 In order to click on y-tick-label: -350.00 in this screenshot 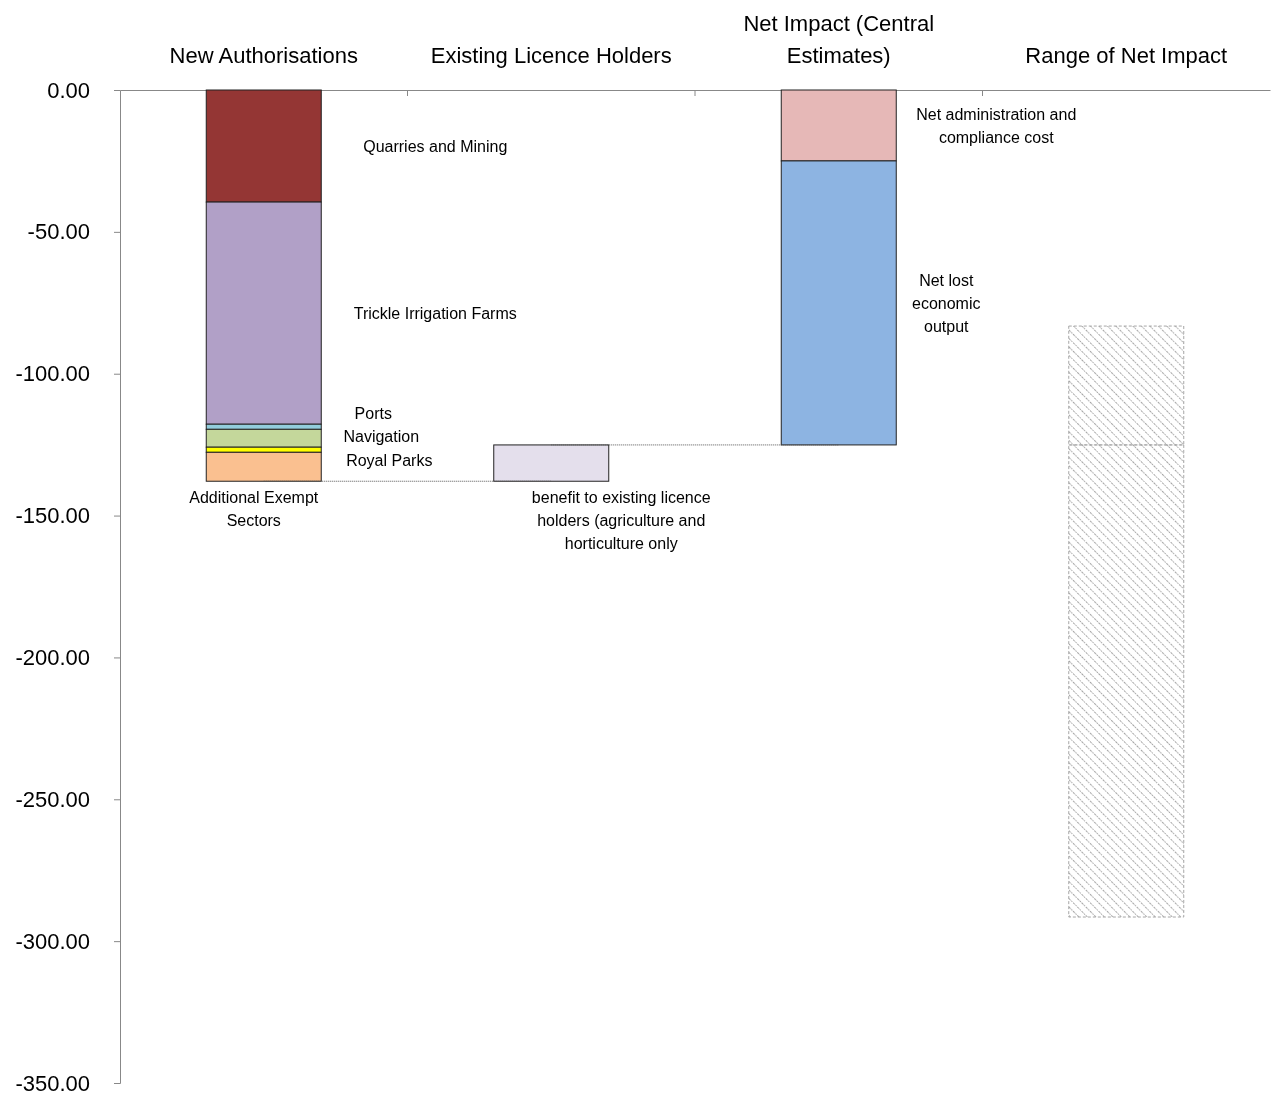, I will do `click(52, 1083)`.